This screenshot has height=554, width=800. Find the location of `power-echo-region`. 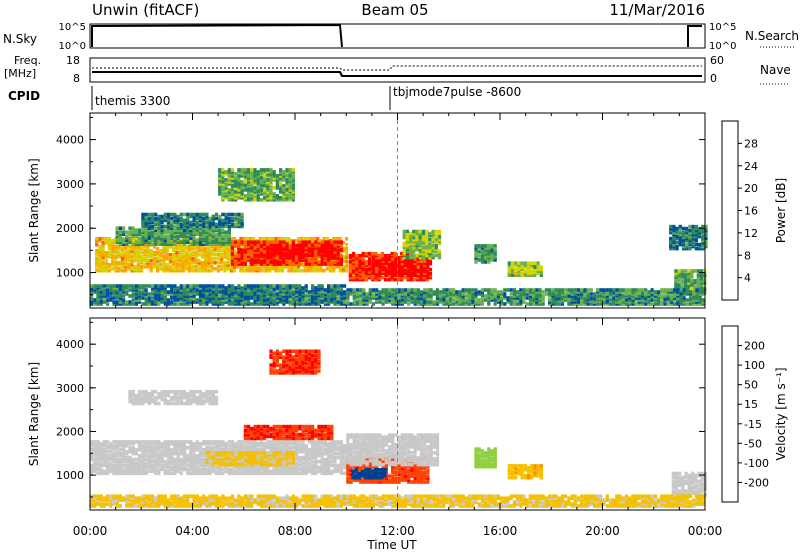

power-echo-region is located at coordinates (256, 185).